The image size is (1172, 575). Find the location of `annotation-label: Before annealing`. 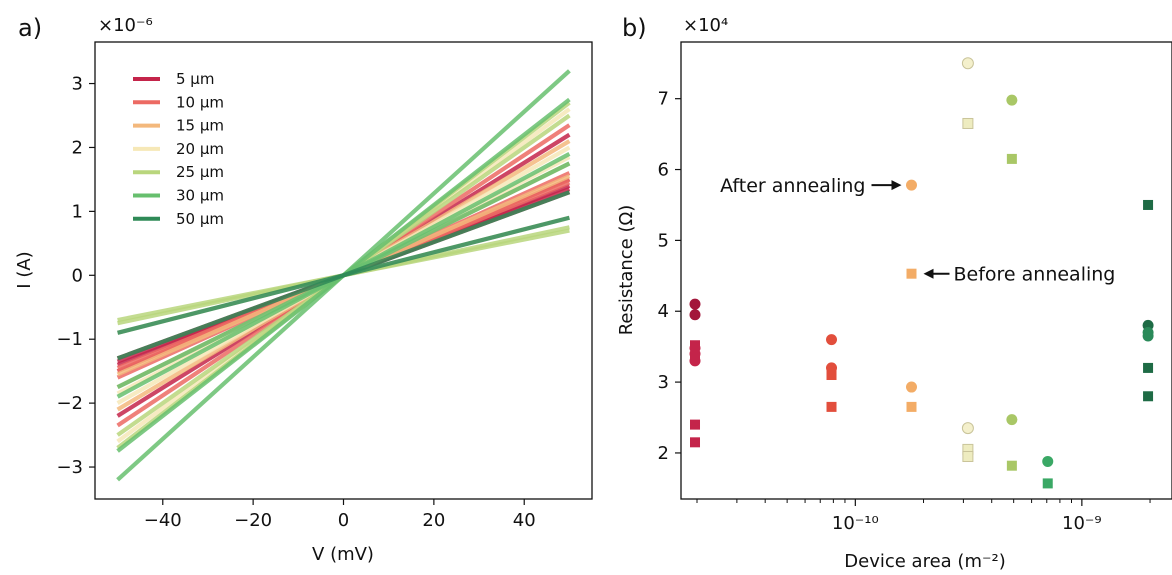

annotation-label: Before annealing is located at coordinates (1034, 275).